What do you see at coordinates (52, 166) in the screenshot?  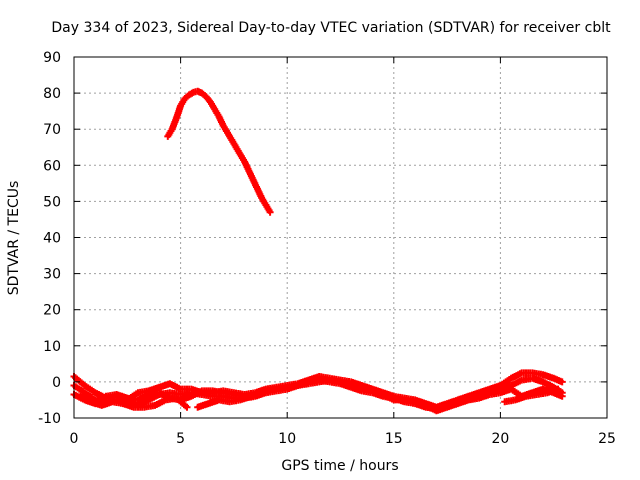 I see `y-tick-label: 60` at bounding box center [52, 166].